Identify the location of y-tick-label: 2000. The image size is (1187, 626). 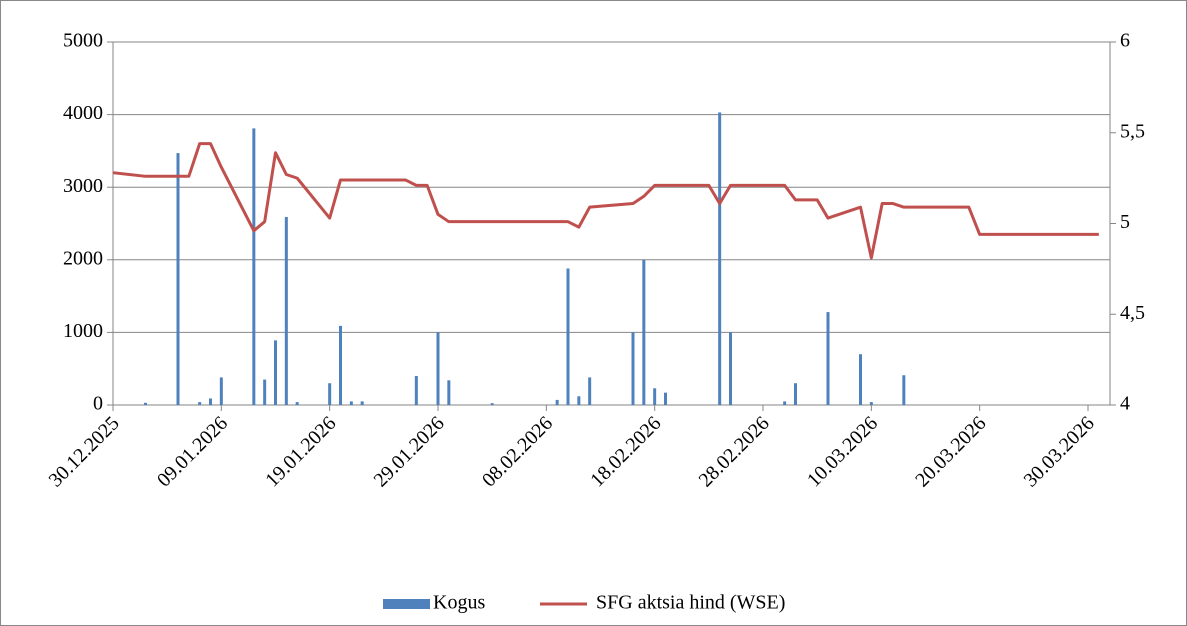
(83, 258).